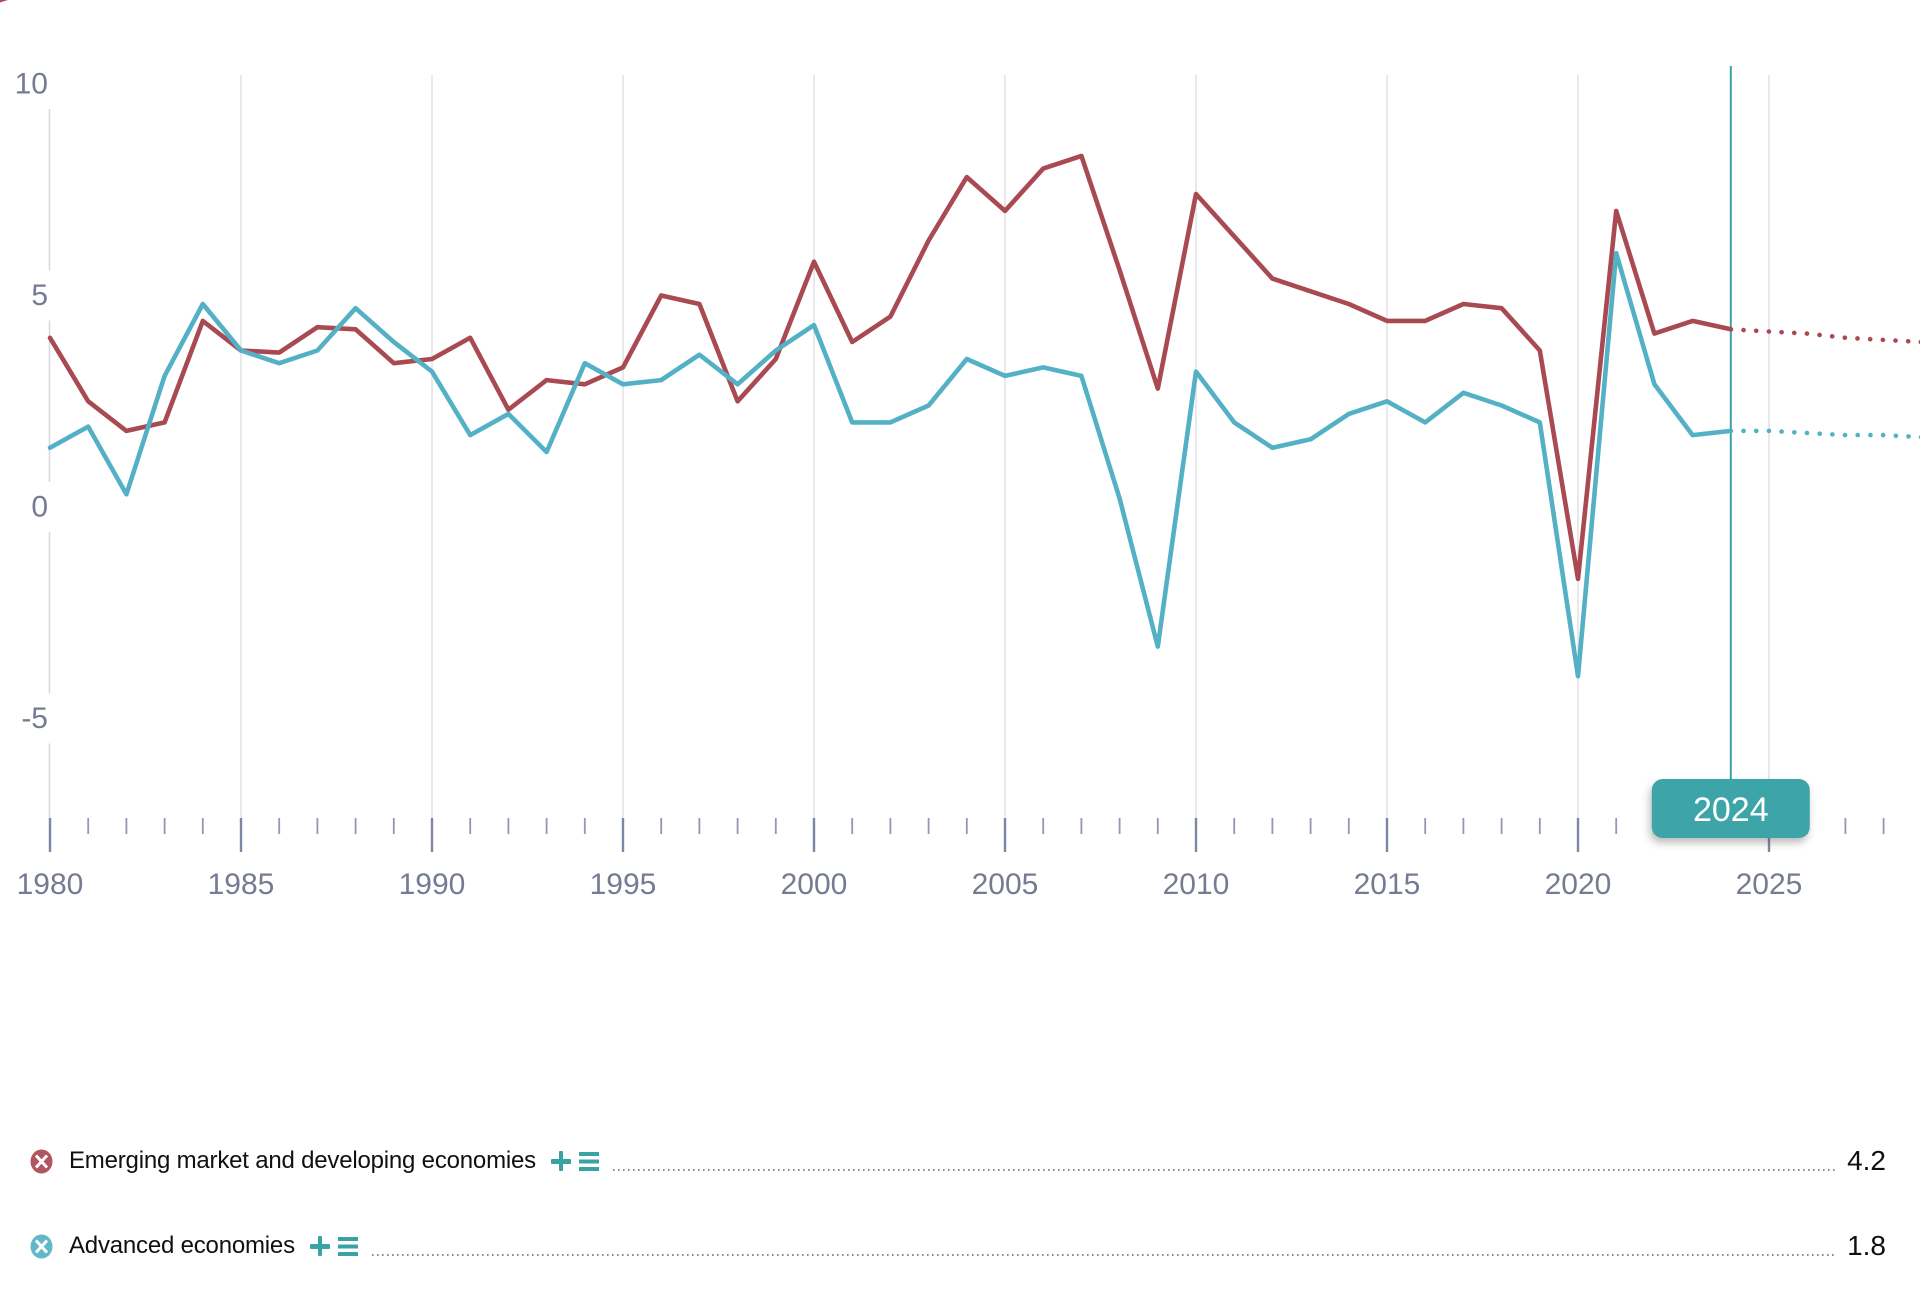  What do you see at coordinates (39, 295) in the screenshot?
I see `y-tick-label-5: 5` at bounding box center [39, 295].